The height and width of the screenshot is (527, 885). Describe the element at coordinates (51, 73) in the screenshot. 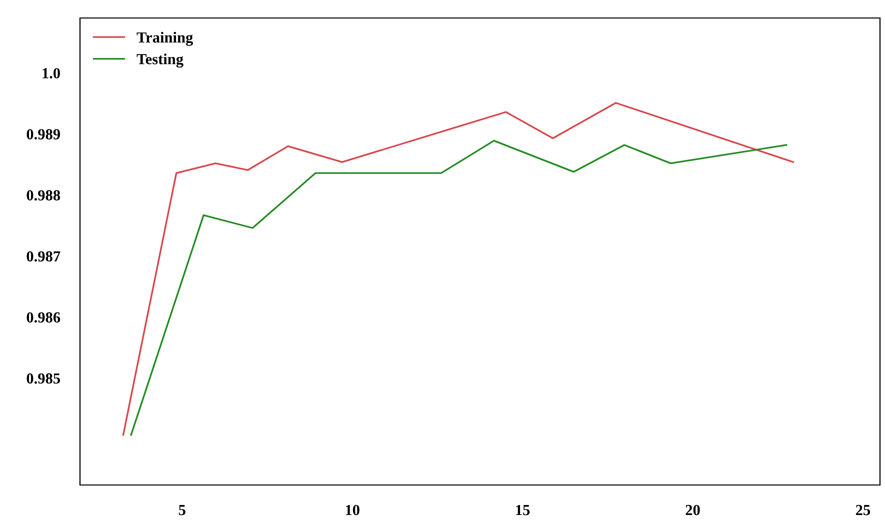

I see `y-tick-label: 1.0` at that location.